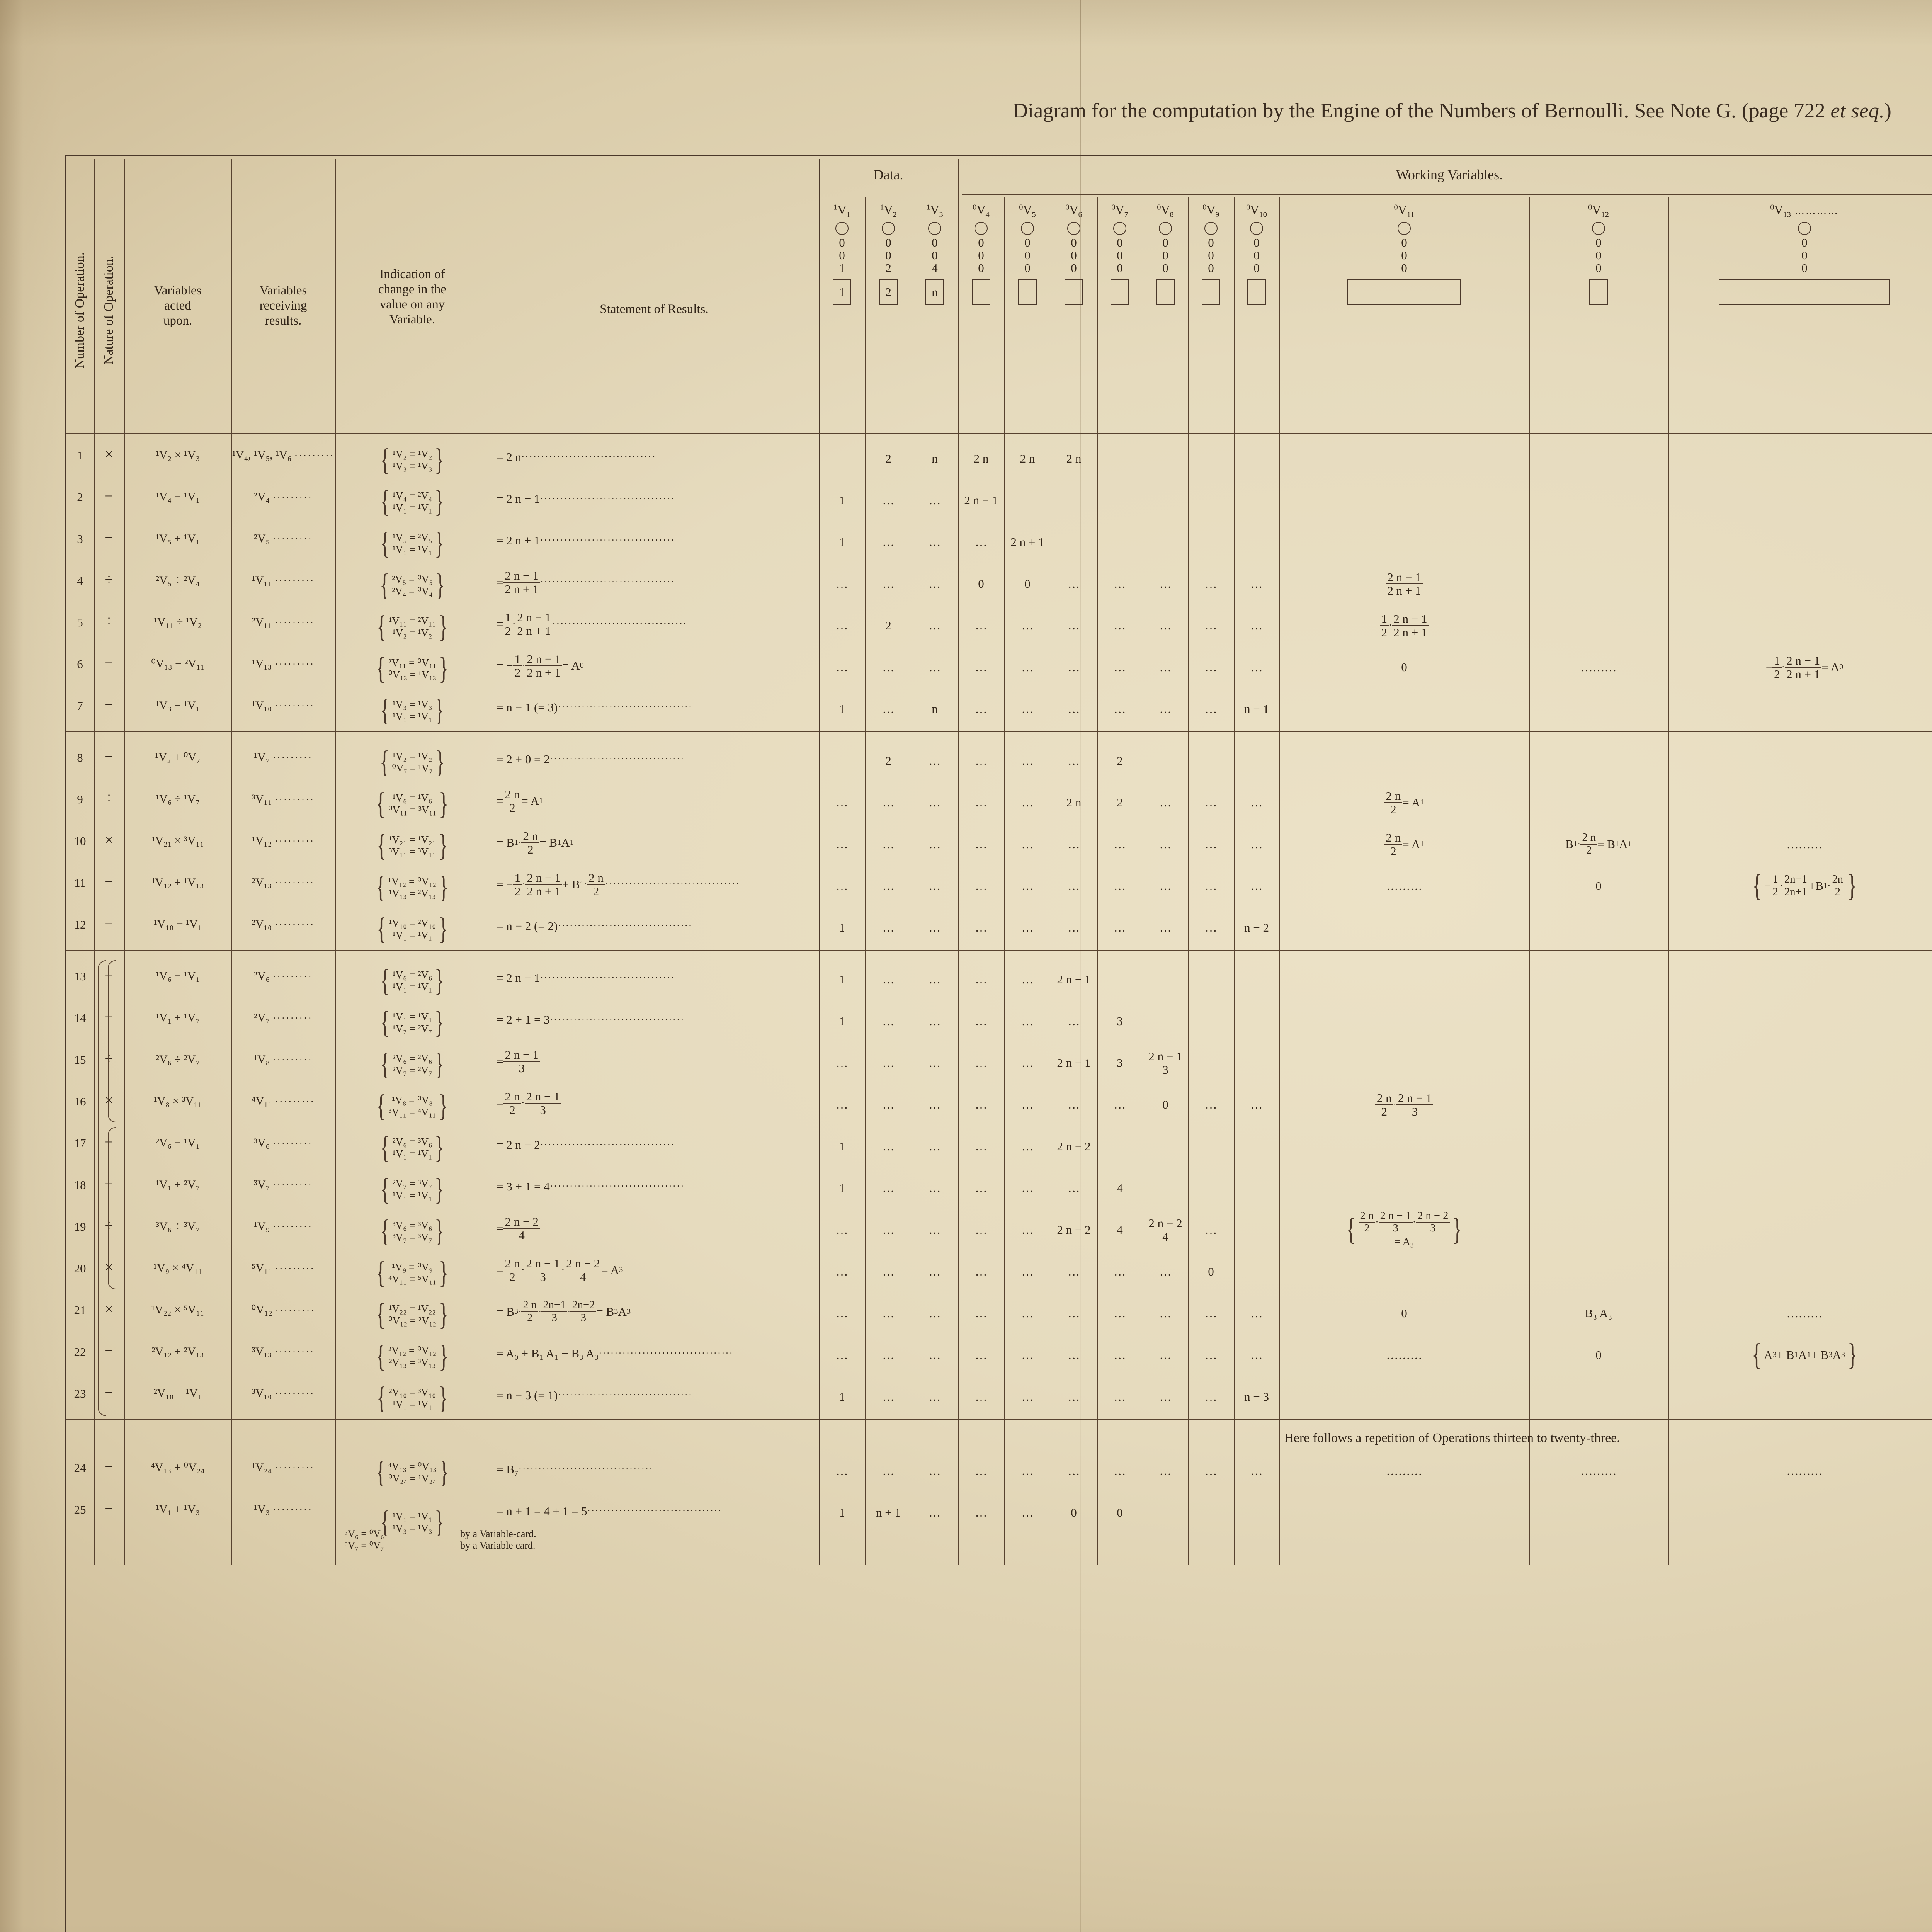 The width and height of the screenshot is (1932, 1932). Describe the element at coordinates (935, 228) in the screenshot. I see `variable-dial-circle-v3` at that location.